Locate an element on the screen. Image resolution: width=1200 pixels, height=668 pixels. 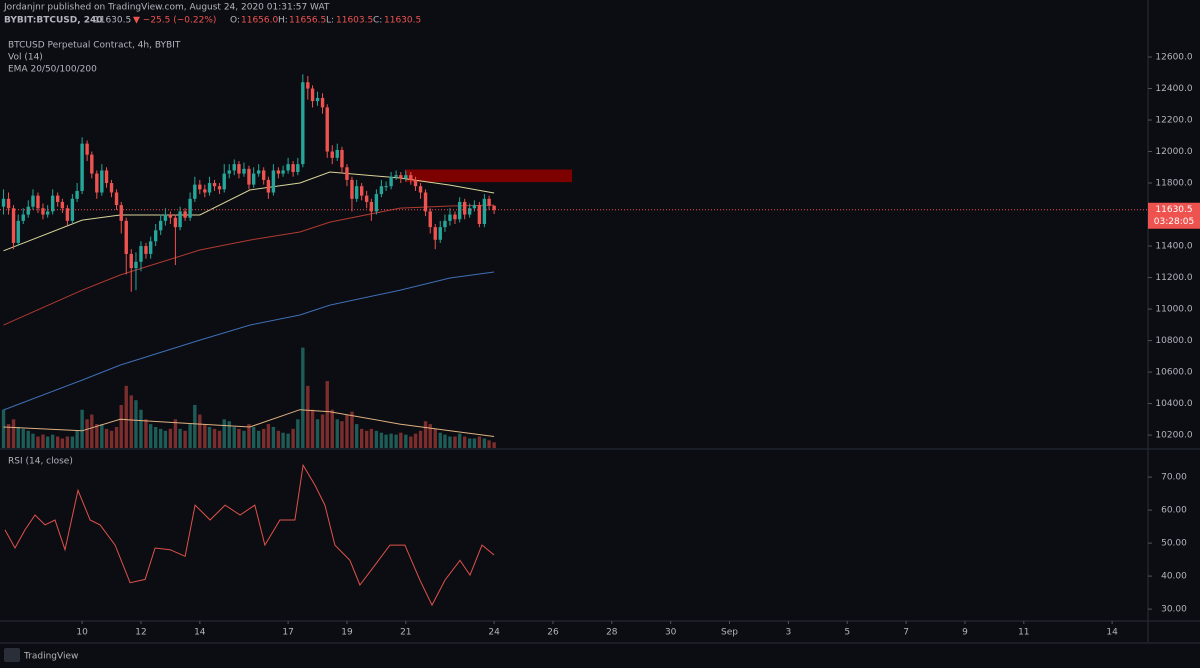
ohlc-value: 11656.5 is located at coordinates (307, 21).